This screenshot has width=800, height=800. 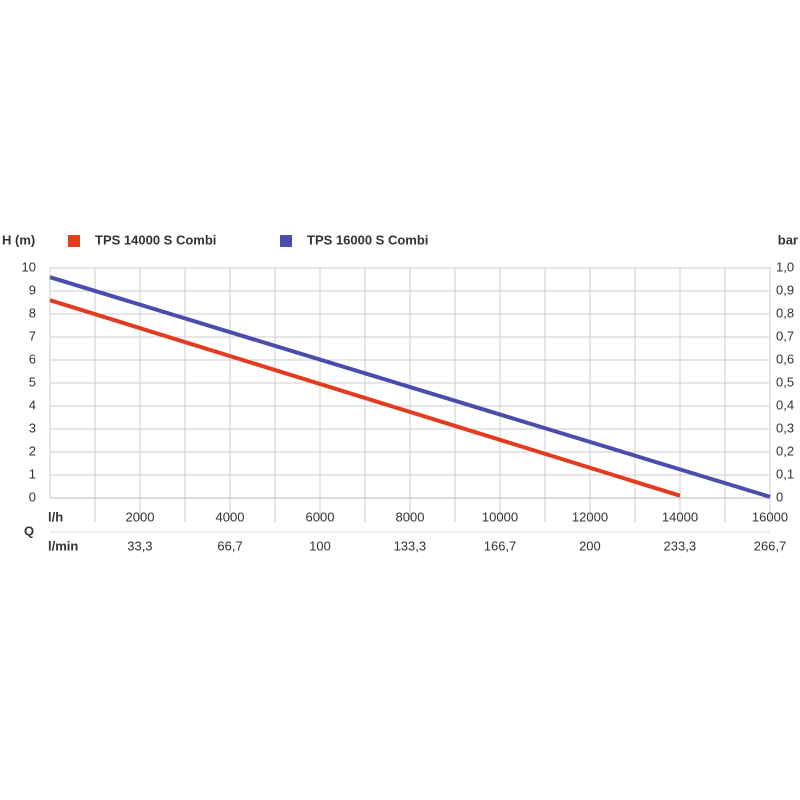 What do you see at coordinates (785, 335) in the screenshot?
I see `y2-tick-label: 0,7` at bounding box center [785, 335].